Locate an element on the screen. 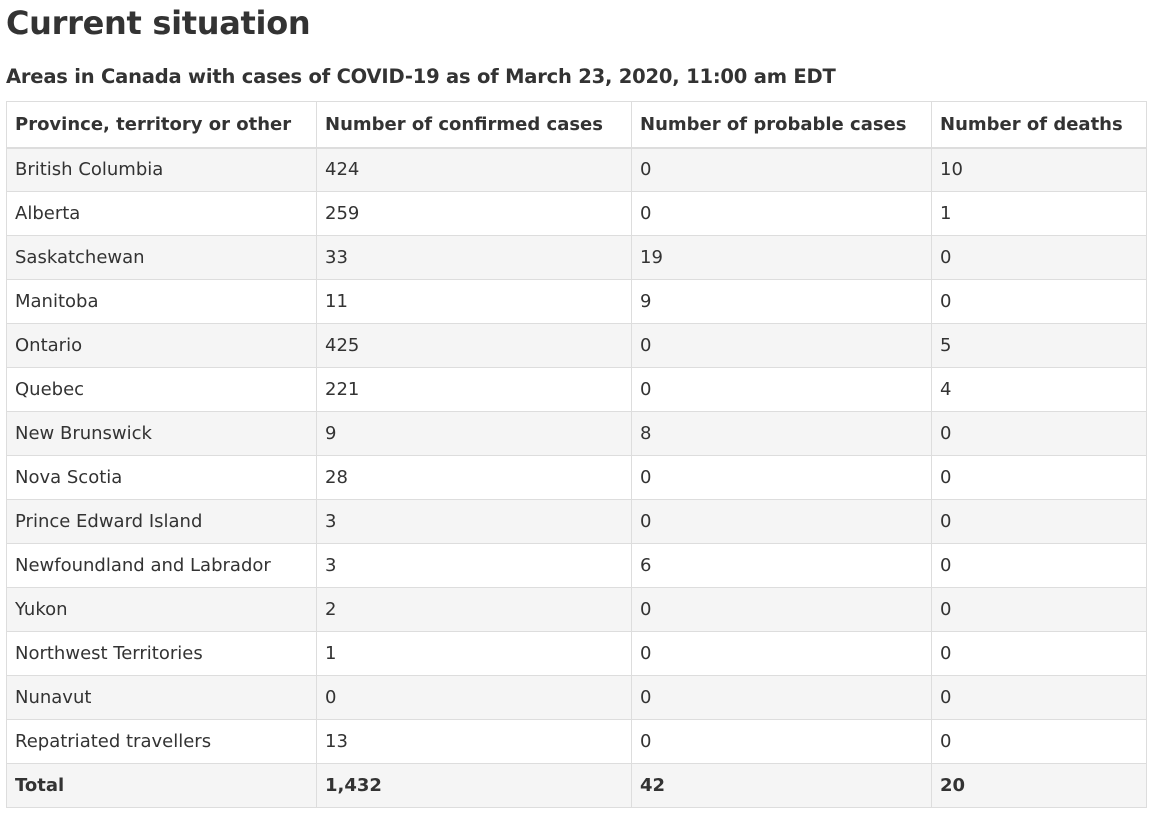 This screenshot has height=834, width=1154. cell-confirmed-cases: 33 is located at coordinates (474, 257).